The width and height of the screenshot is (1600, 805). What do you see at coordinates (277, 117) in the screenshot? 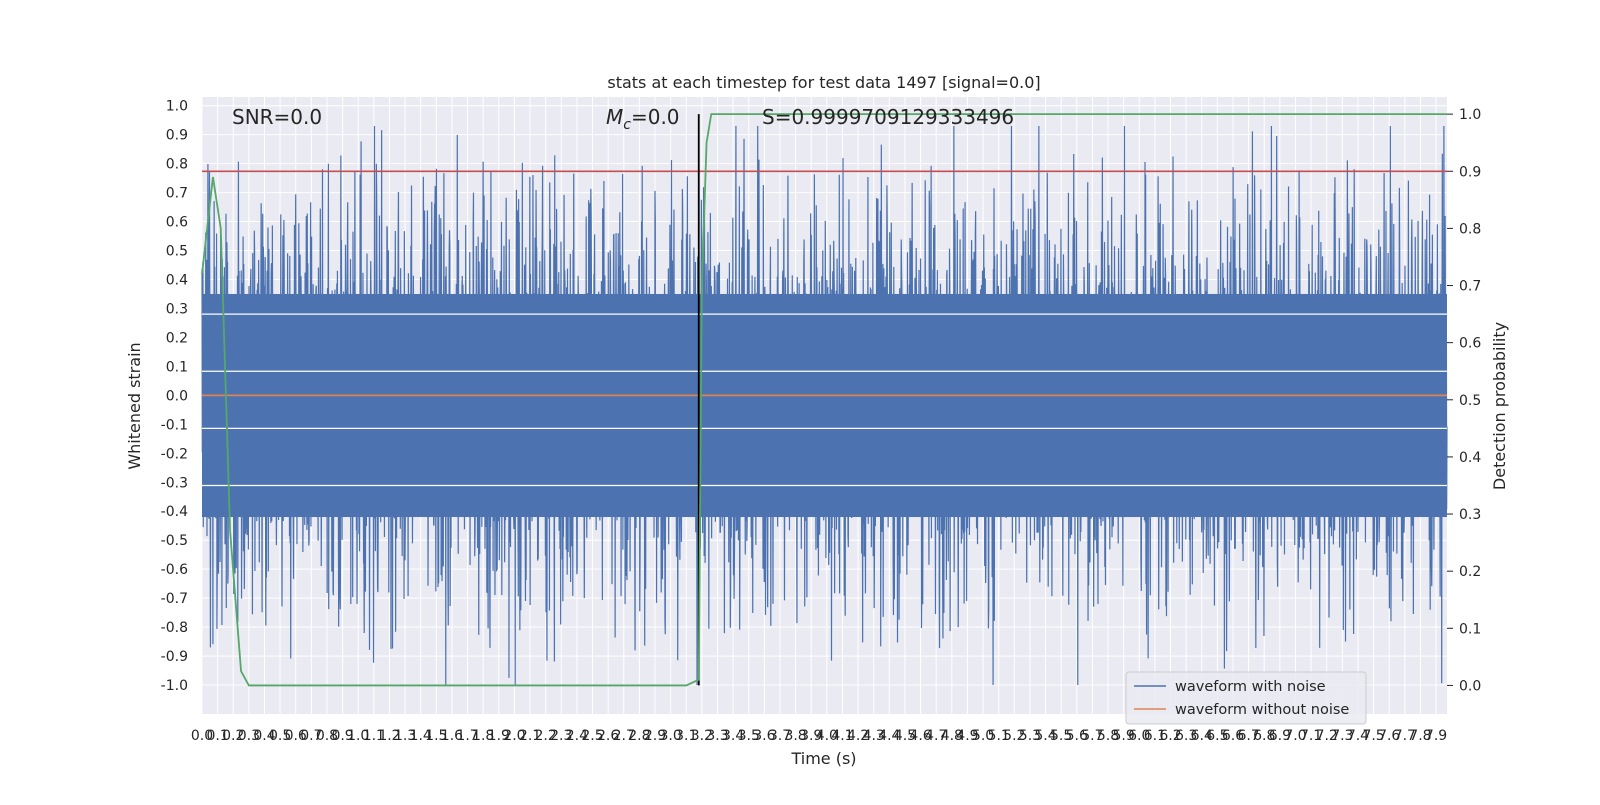
I see `snr-annotation: SNR=0.0` at bounding box center [277, 117].